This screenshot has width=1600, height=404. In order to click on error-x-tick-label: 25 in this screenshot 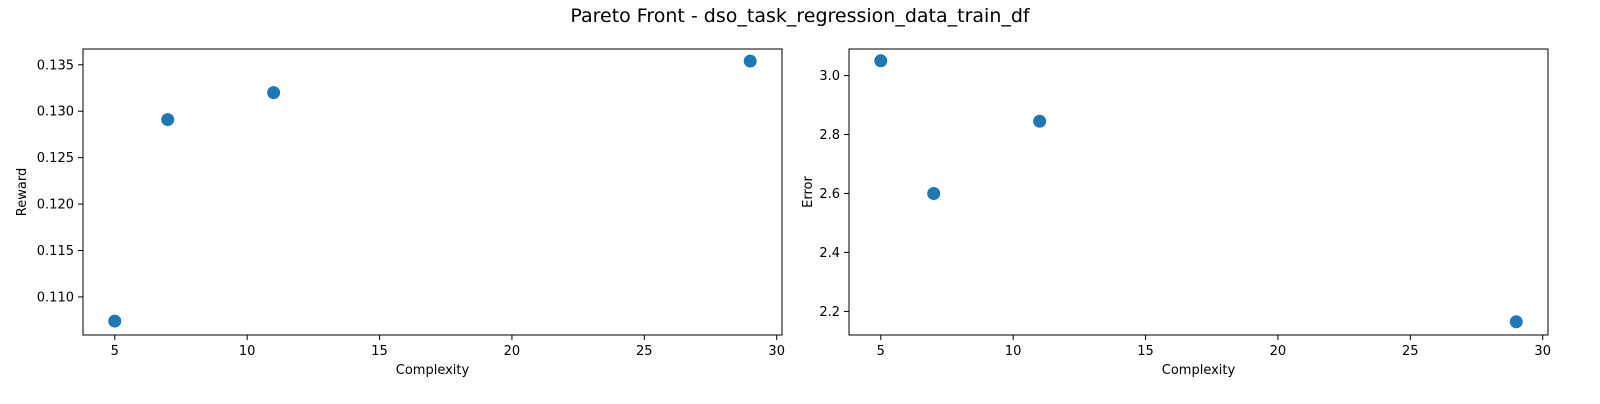, I will do `click(1410, 351)`.